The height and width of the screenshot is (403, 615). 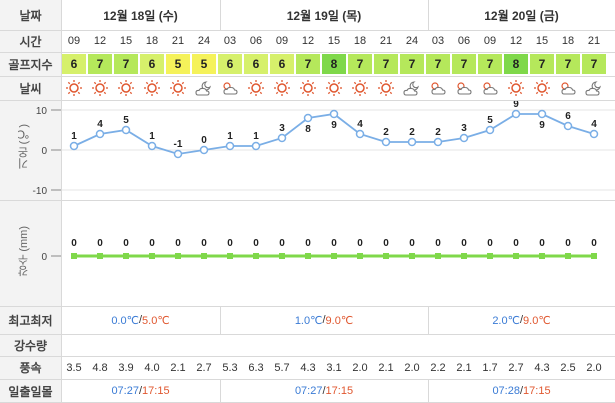 I want to click on sun-day3: 07:28/17:15, so click(x=521, y=391).